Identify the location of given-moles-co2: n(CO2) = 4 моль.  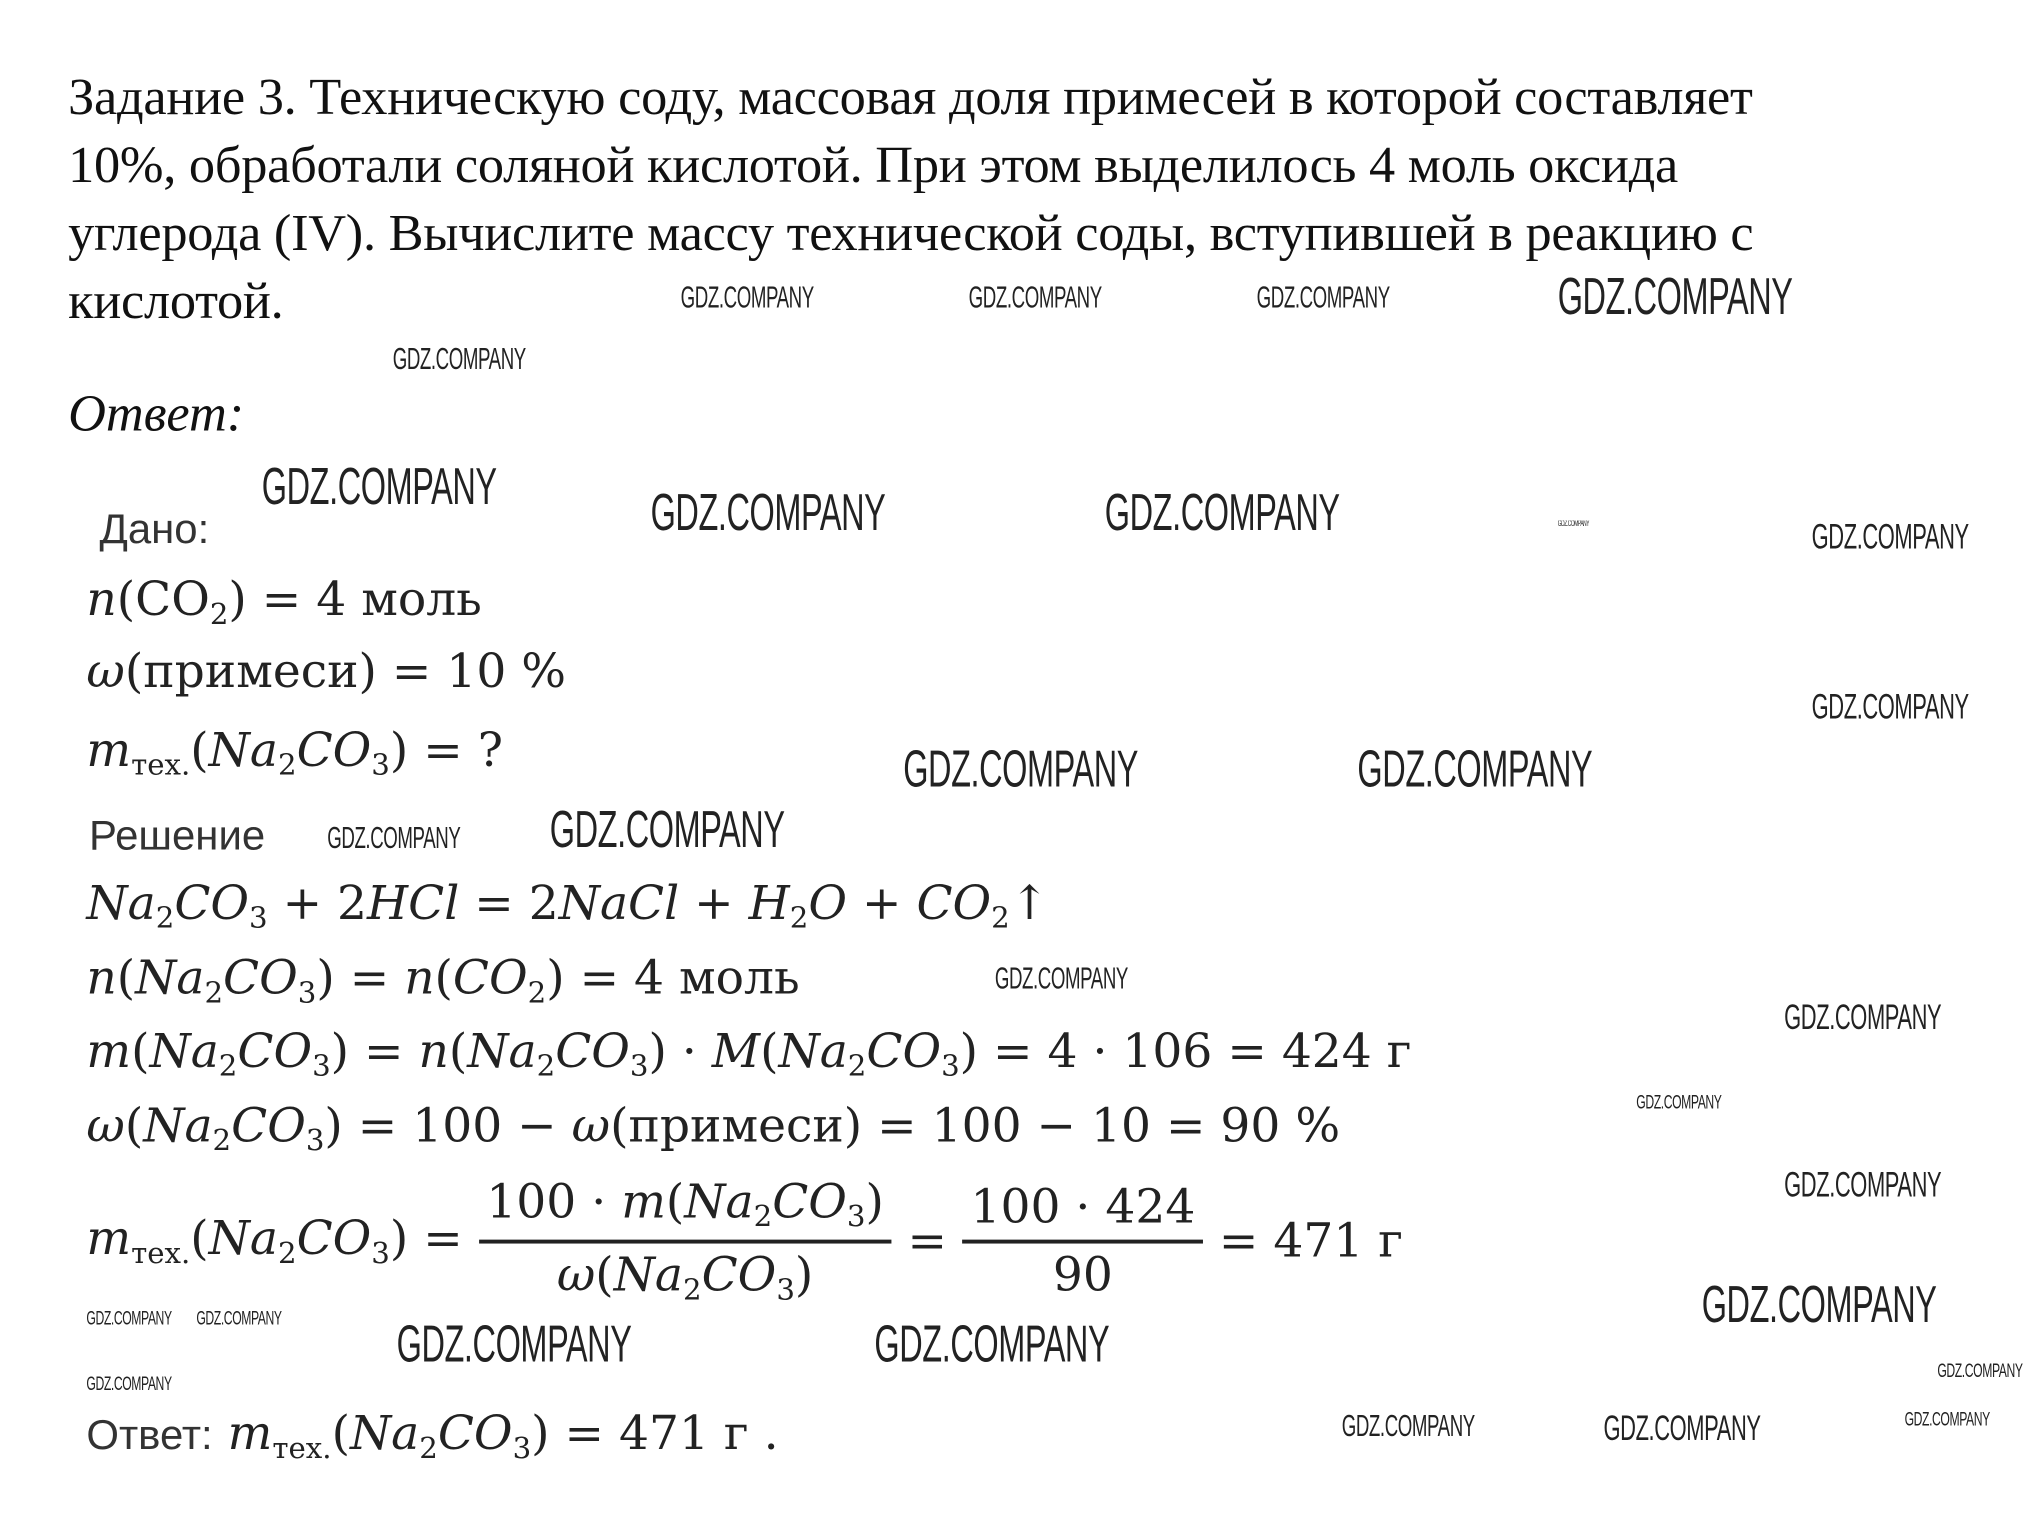
(283, 602).